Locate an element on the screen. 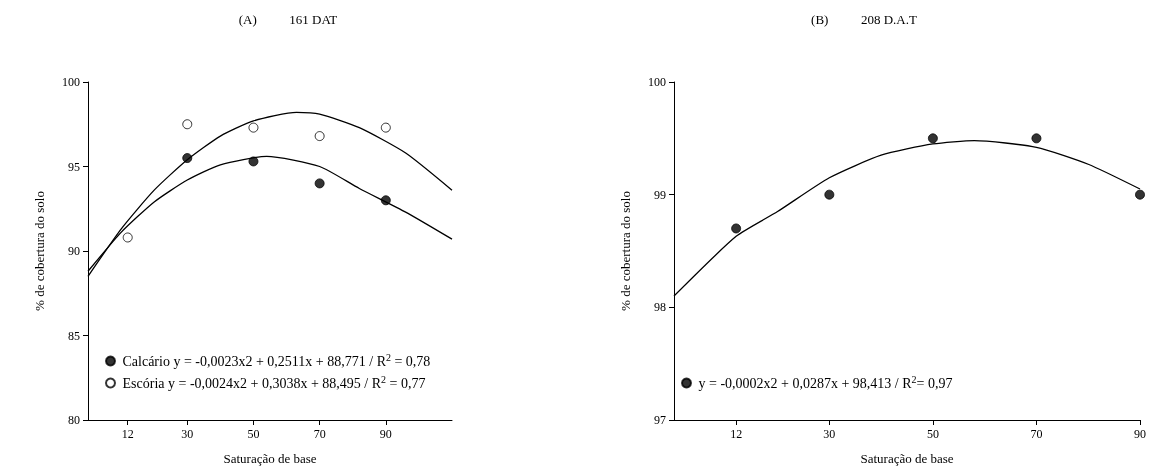 Image resolution: width=1153 pixels, height=475 pixels. y-tick-label: 85 is located at coordinates (74, 335).